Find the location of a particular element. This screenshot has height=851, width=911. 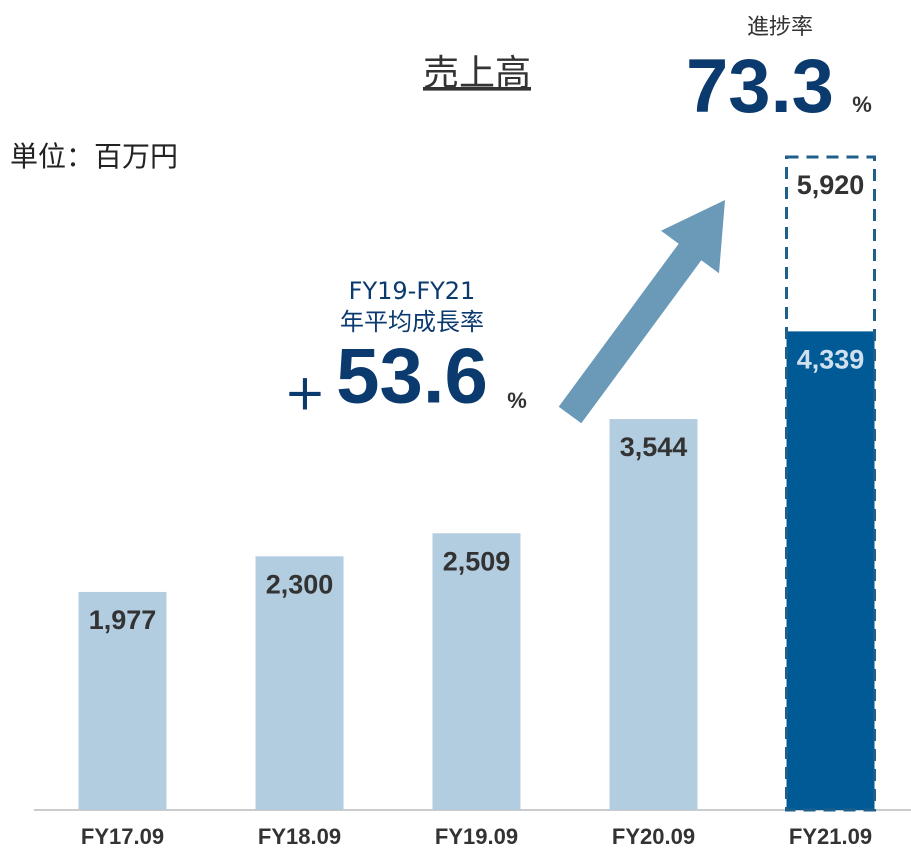

cagr-value: 53.6 is located at coordinates (412, 376).